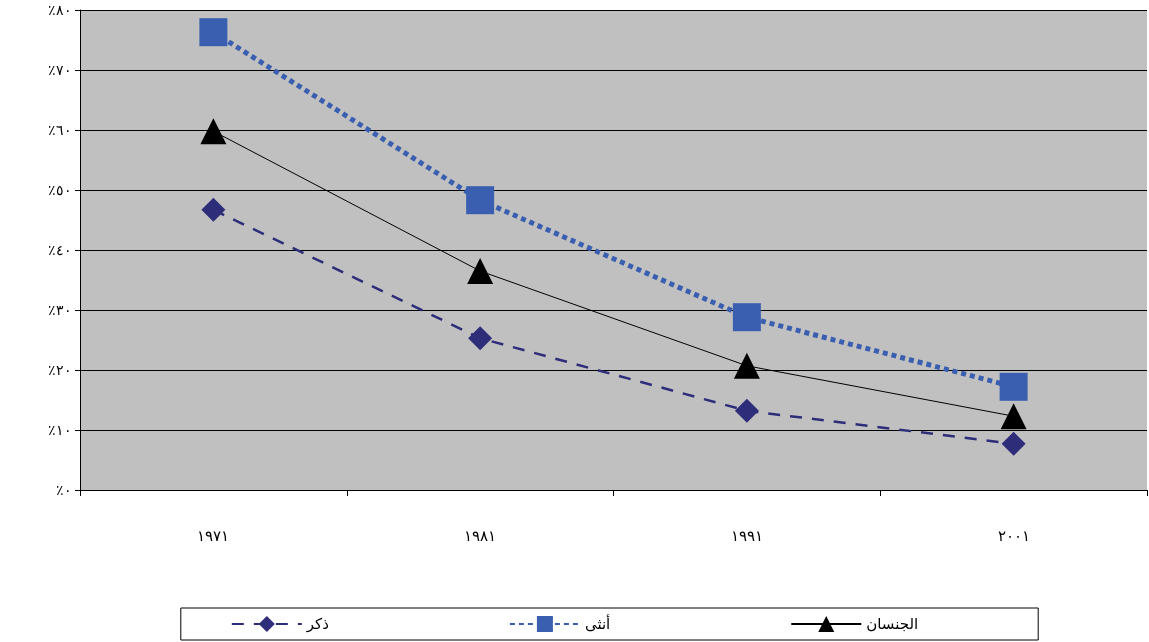 Image resolution: width=1149 pixels, height=642 pixels. Describe the element at coordinates (60, 70) in the screenshot. I see `y-tick-label: ٪٧٠` at that location.